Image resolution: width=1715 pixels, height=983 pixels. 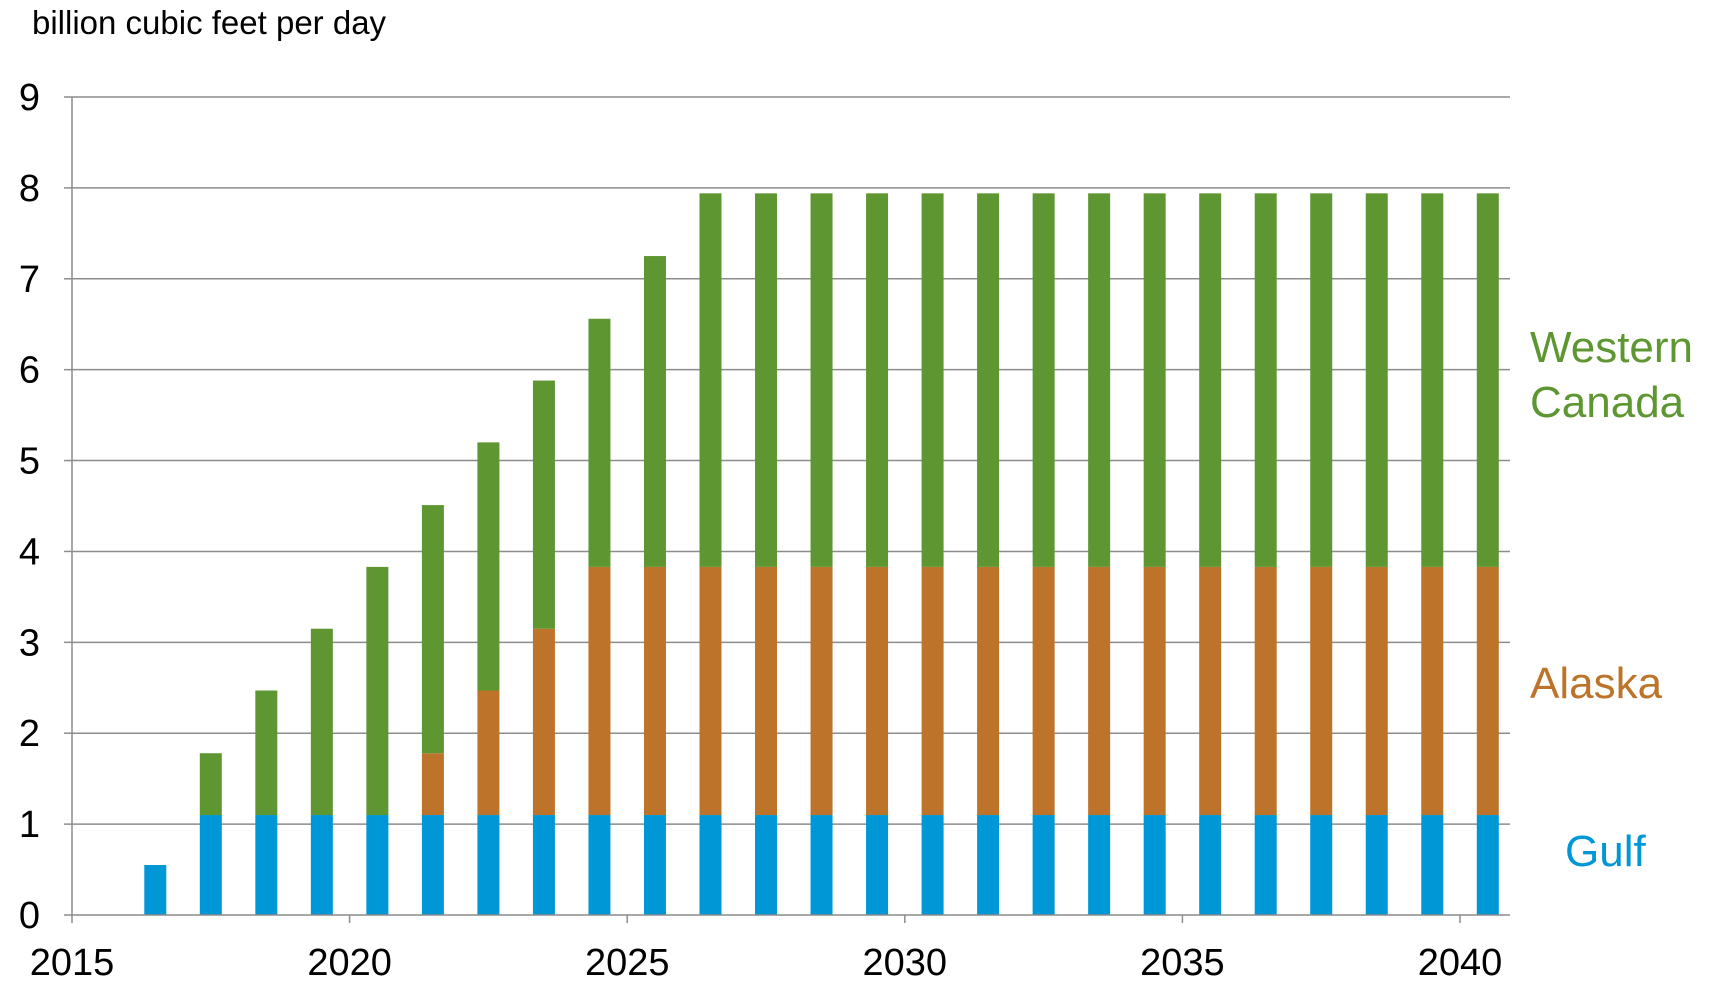 What do you see at coordinates (29, 189) in the screenshot?
I see `y-tick-label-8: 8` at bounding box center [29, 189].